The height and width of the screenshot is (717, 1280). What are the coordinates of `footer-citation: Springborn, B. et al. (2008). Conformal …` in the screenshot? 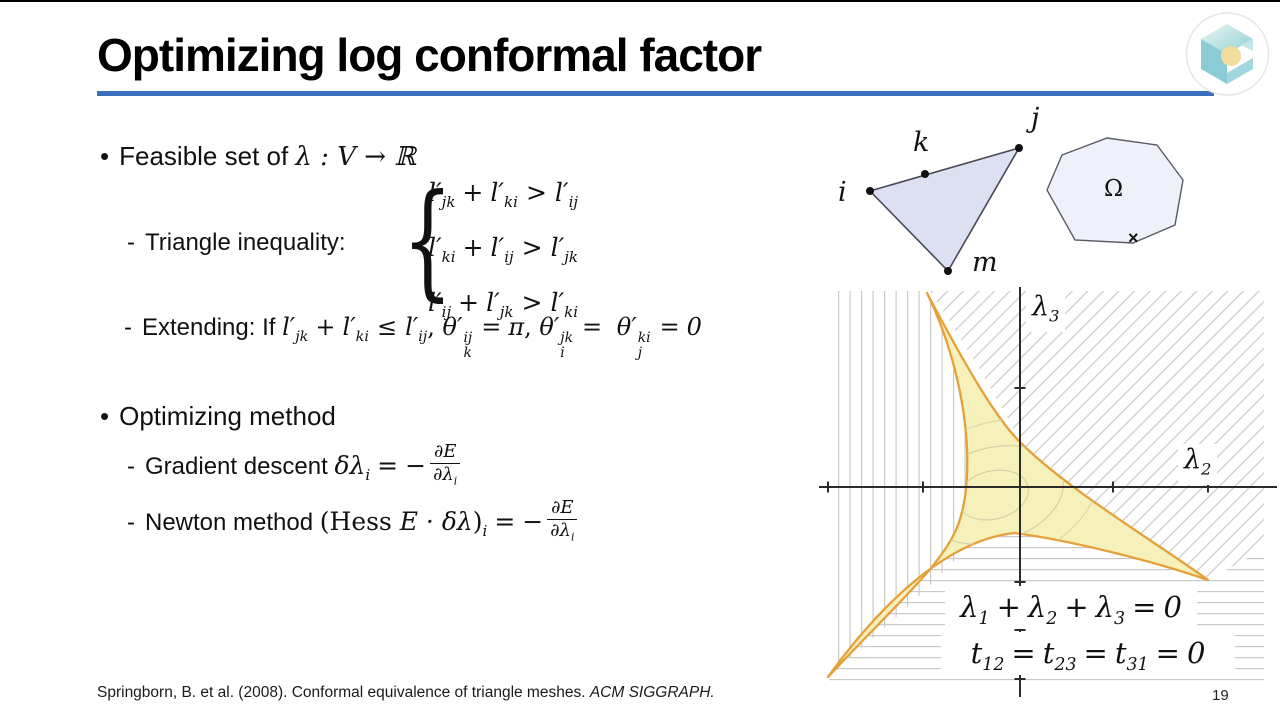 It's located at (406, 693).